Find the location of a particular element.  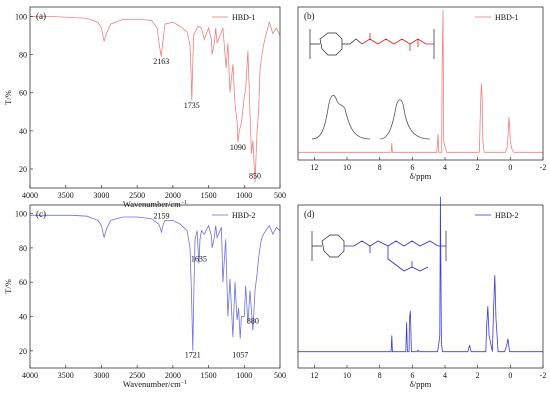

structure-blue-chain is located at coordinates (395, 243).